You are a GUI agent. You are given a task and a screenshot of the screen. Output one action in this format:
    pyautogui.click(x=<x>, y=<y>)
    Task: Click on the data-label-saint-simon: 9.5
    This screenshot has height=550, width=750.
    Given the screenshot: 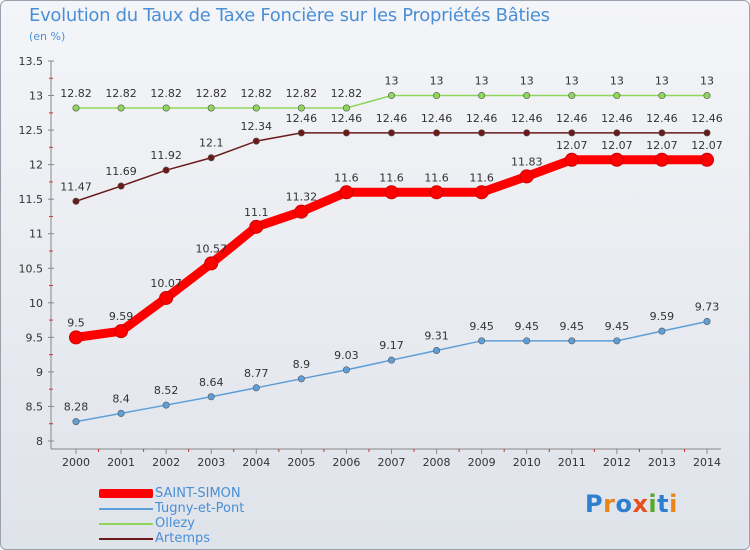 What is the action you would take?
    pyautogui.click(x=76, y=322)
    